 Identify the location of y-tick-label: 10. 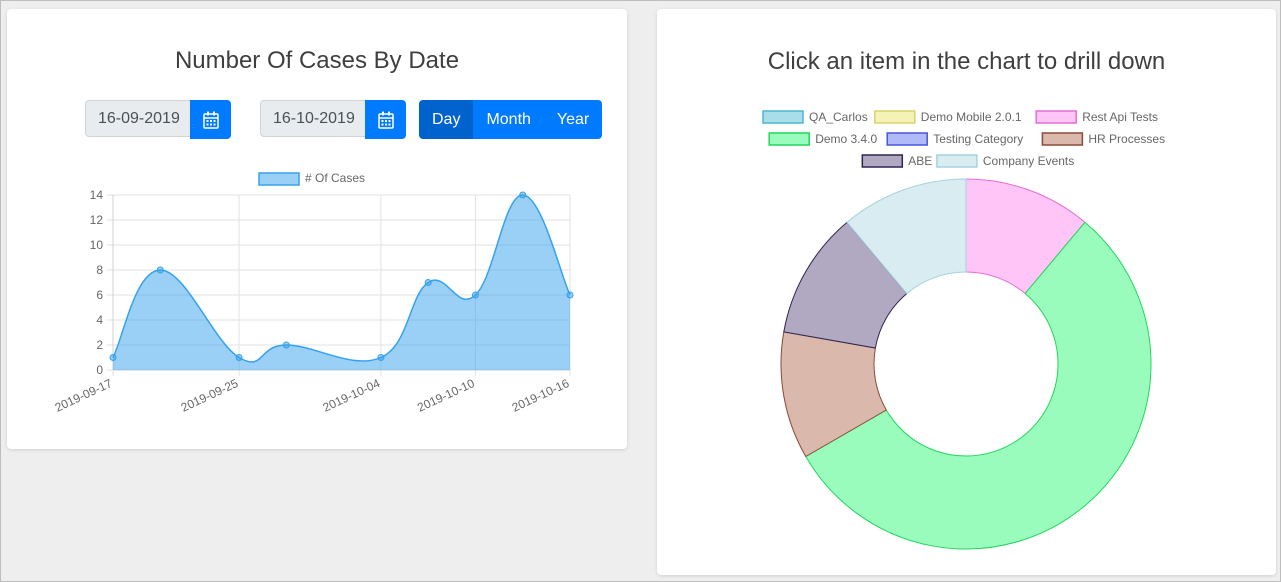
(97, 245).